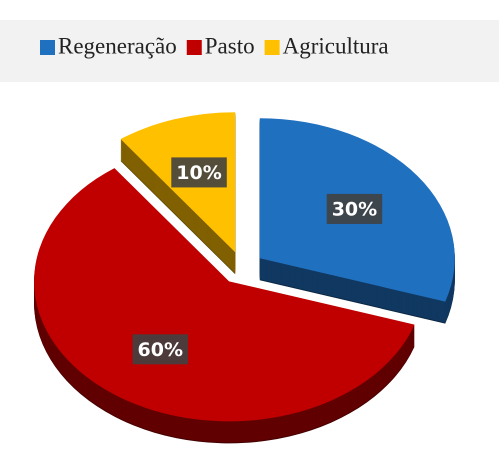 This screenshot has height=454, width=499. I want to click on legend-label: Regeneração, so click(117, 45).